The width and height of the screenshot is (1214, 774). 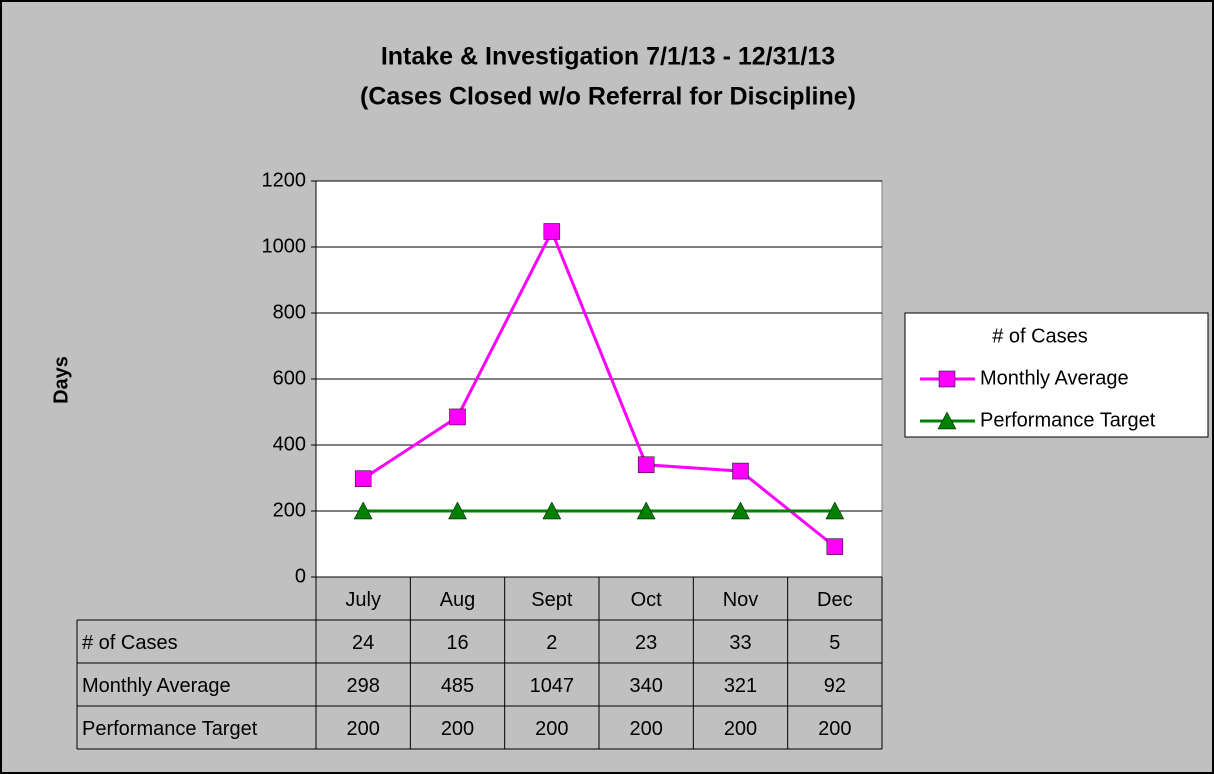 I want to click on table-cell: 24, so click(x=363, y=643).